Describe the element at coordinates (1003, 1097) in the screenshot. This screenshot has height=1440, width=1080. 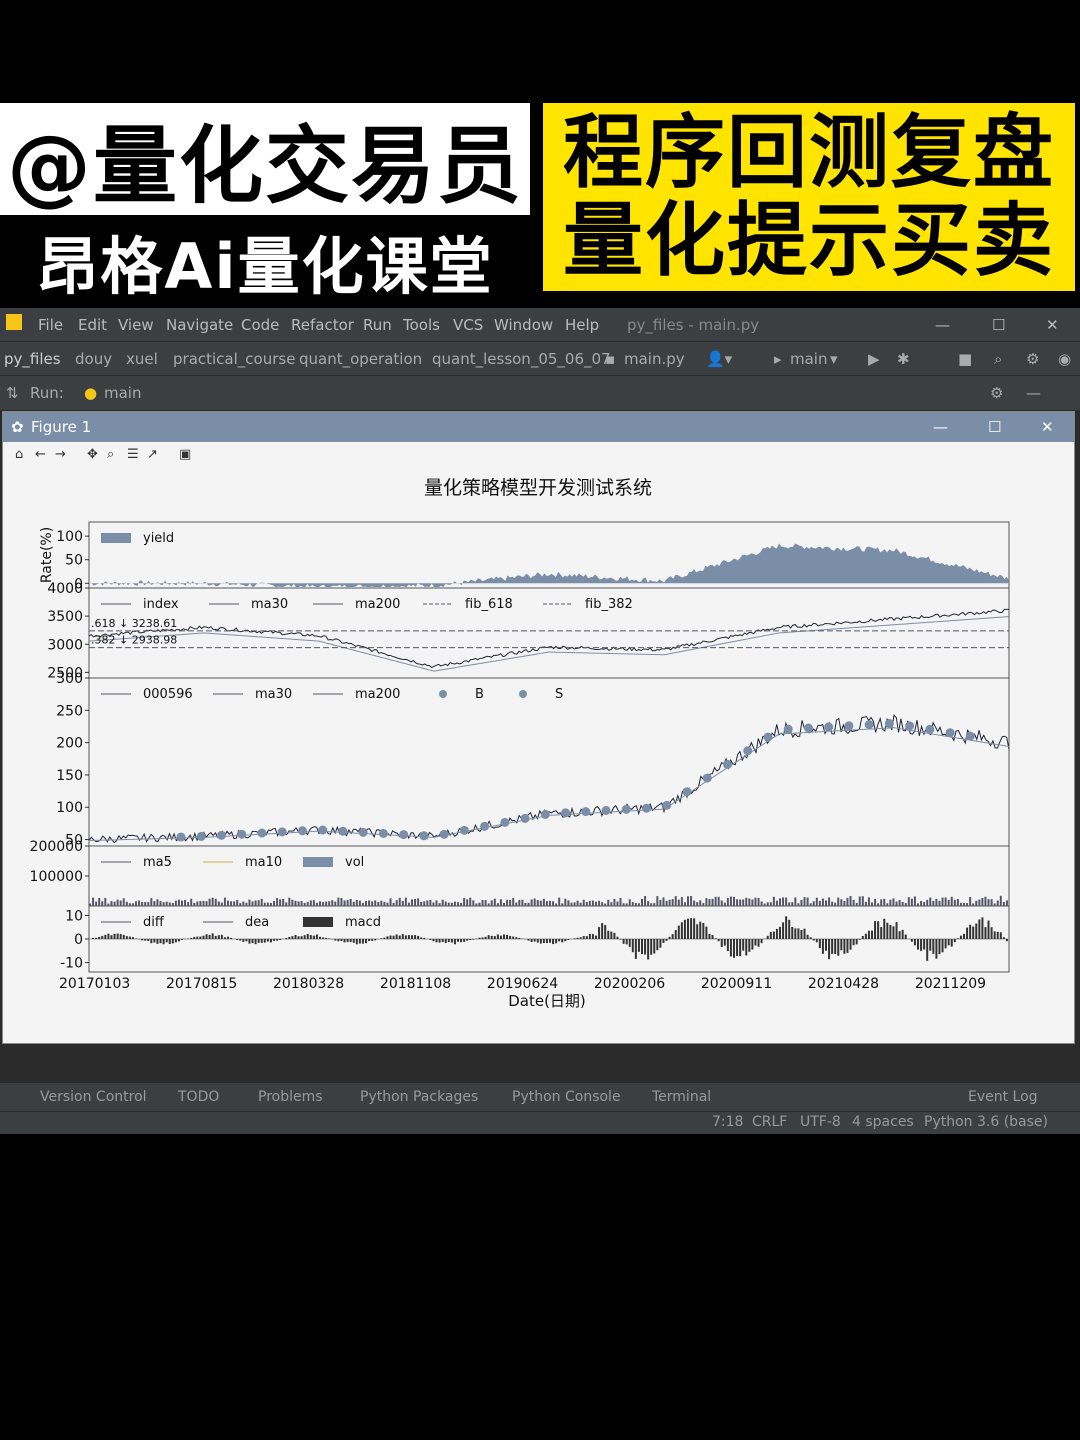
I see `tool-event-log: Event Log` at that location.